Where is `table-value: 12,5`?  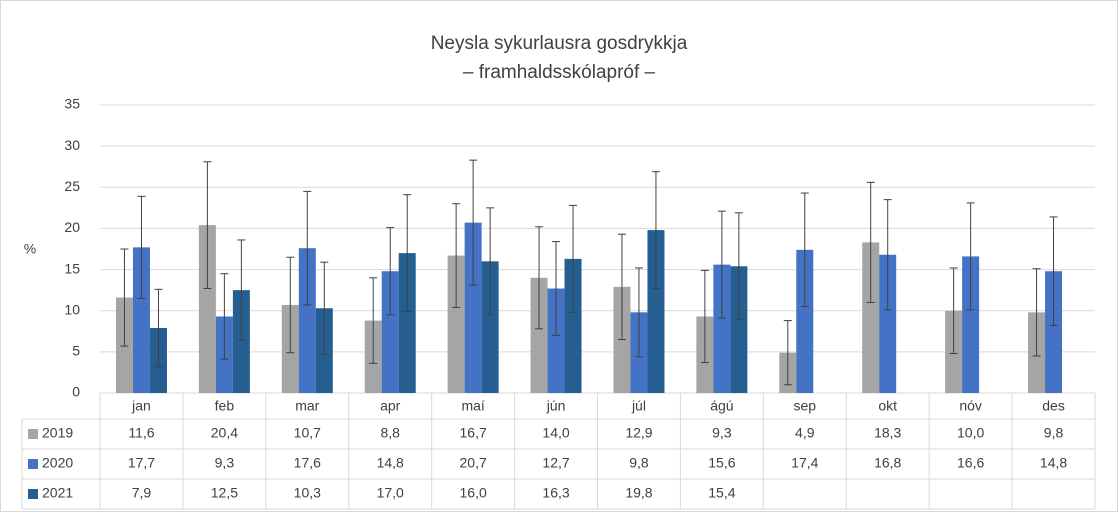
table-value: 12,5 is located at coordinates (224, 493).